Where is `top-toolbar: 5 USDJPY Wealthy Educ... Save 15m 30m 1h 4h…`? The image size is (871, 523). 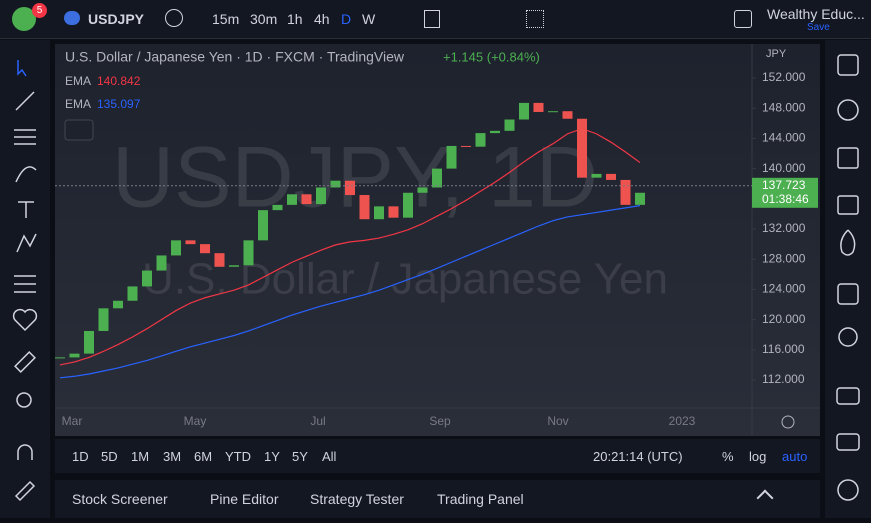 top-toolbar: 5 USDJPY Wealthy Educ... Save 15m 30m 1h 4h… is located at coordinates (435, 19).